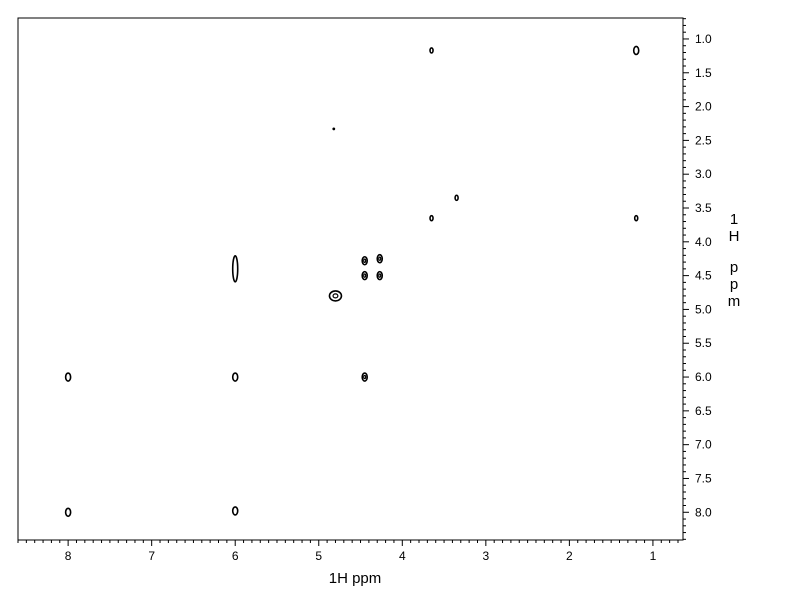 Image resolution: width=792 pixels, height=612 pixels. What do you see at coordinates (703, 39) in the screenshot?
I see `y-tick-label: 1.0` at bounding box center [703, 39].